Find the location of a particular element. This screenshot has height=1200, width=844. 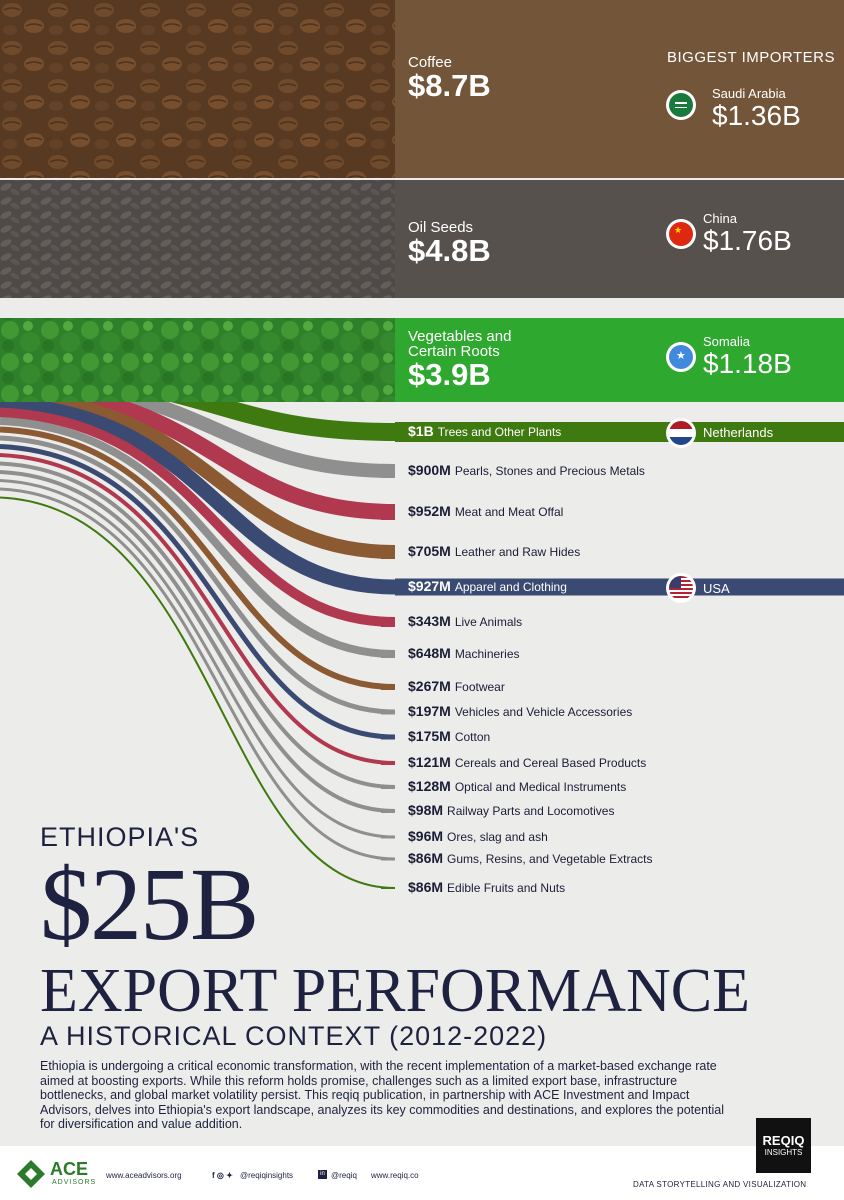

row-value: $1B is located at coordinates (421, 431).